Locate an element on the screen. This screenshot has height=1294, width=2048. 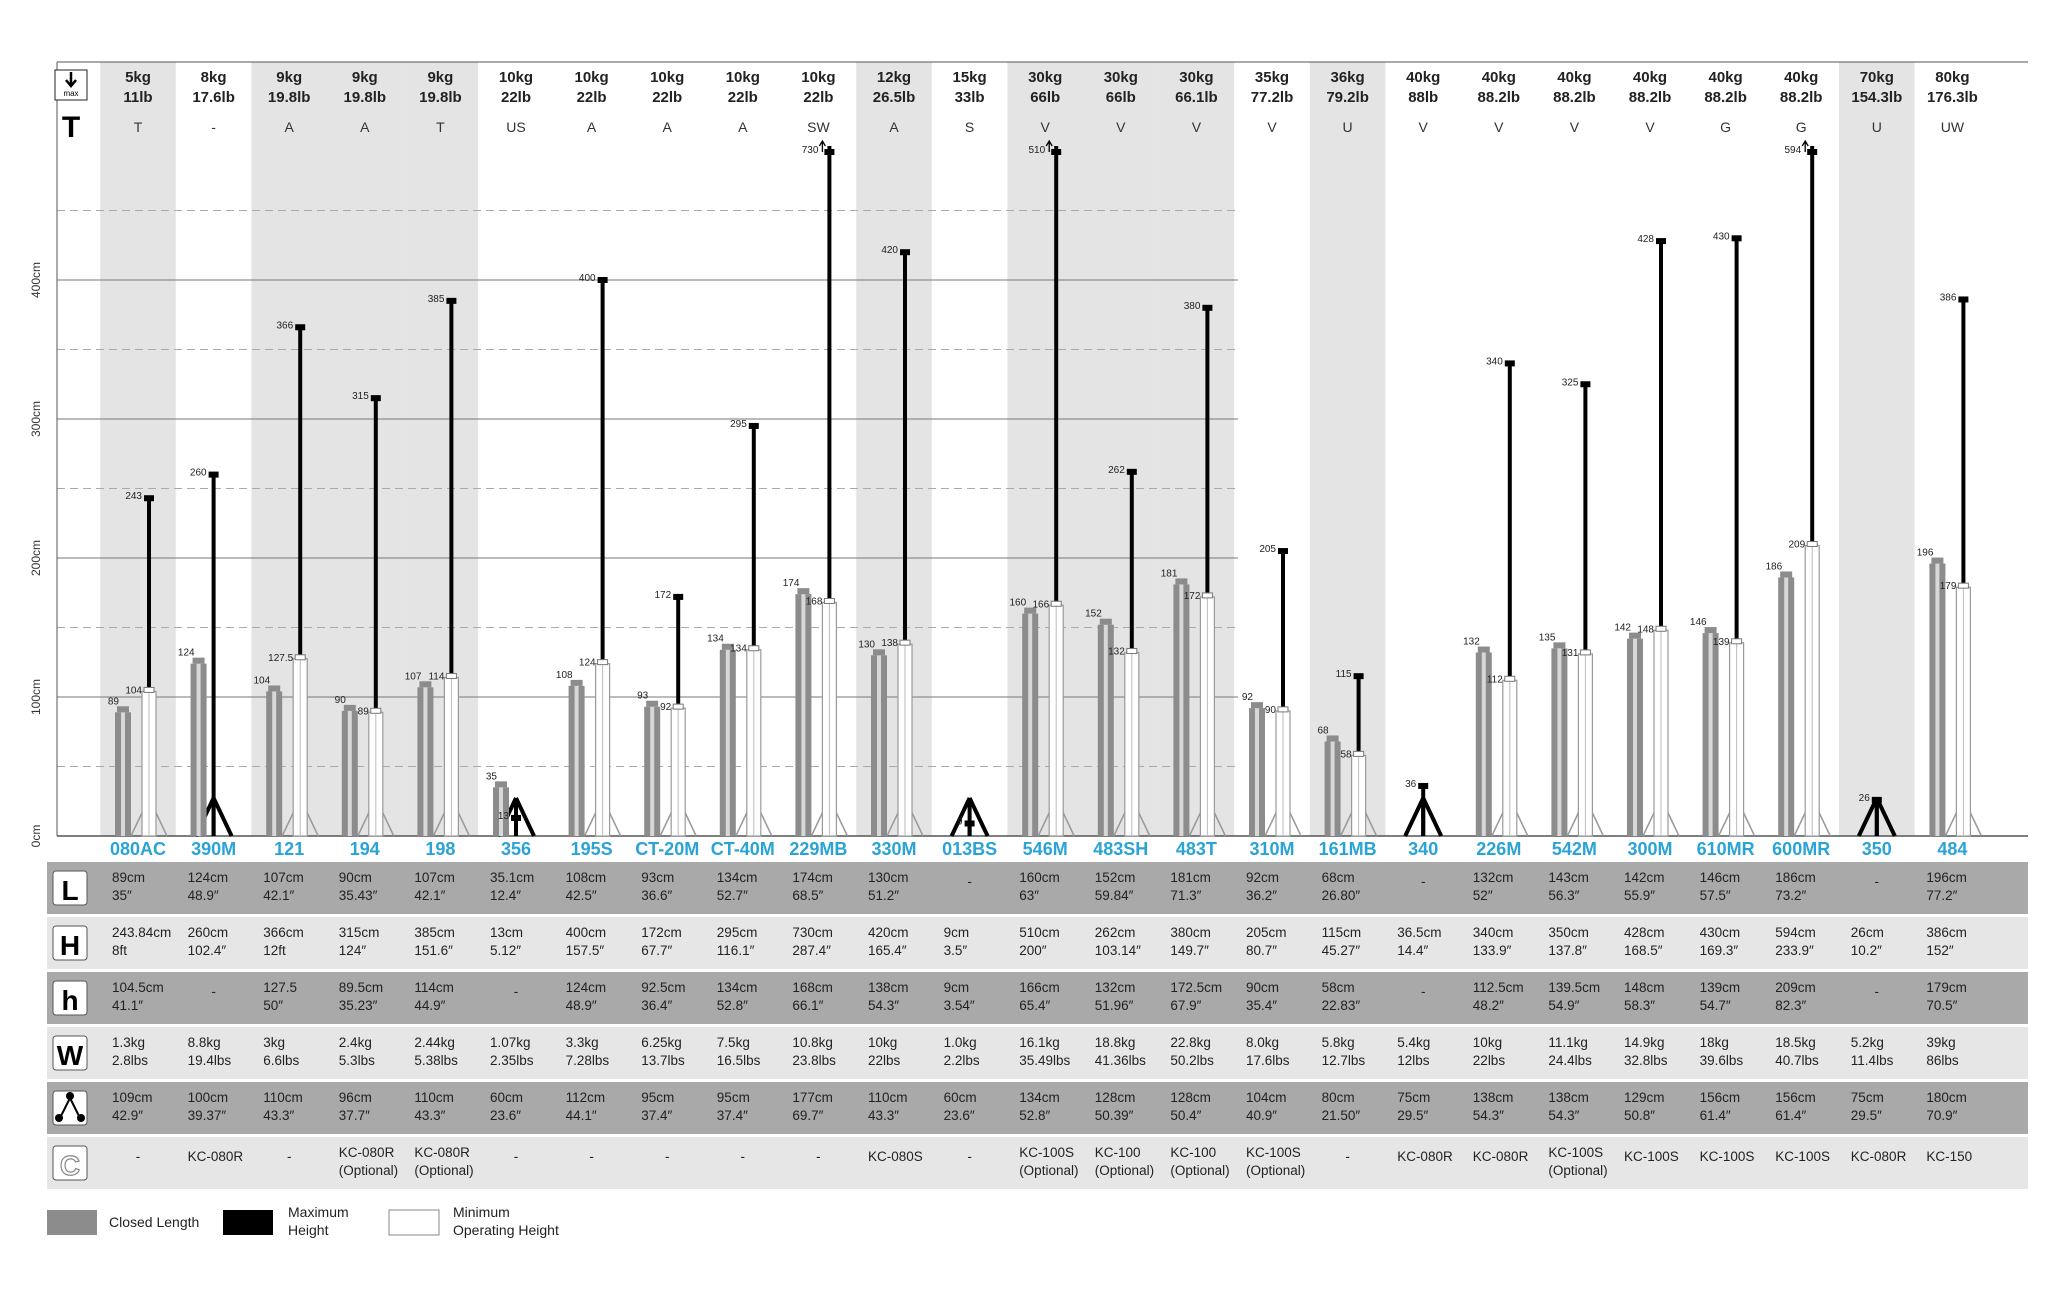
max-load-icon: max is located at coordinates (71, 85).